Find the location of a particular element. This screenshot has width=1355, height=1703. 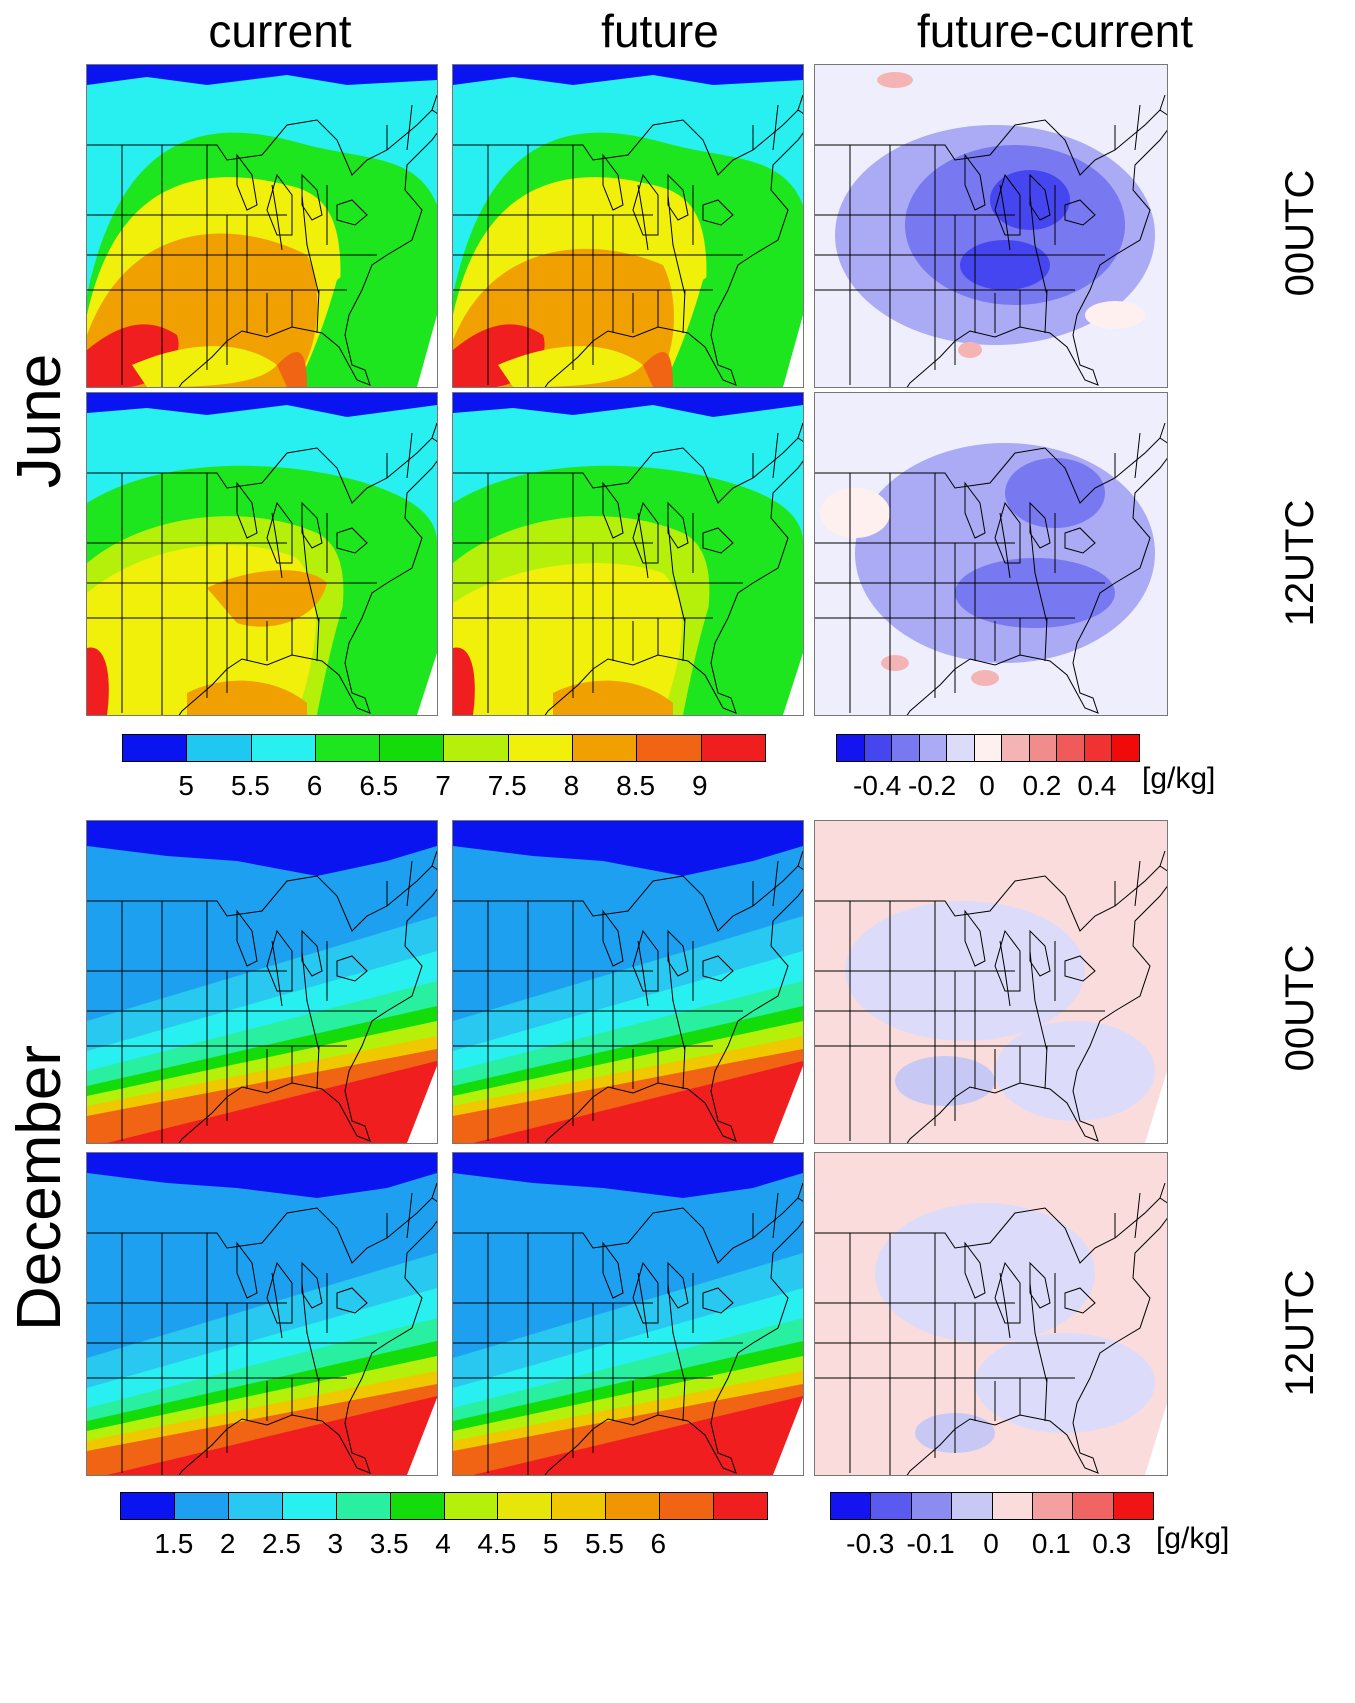

june_colorbar-tick-label: 5 is located at coordinates (186, 785).